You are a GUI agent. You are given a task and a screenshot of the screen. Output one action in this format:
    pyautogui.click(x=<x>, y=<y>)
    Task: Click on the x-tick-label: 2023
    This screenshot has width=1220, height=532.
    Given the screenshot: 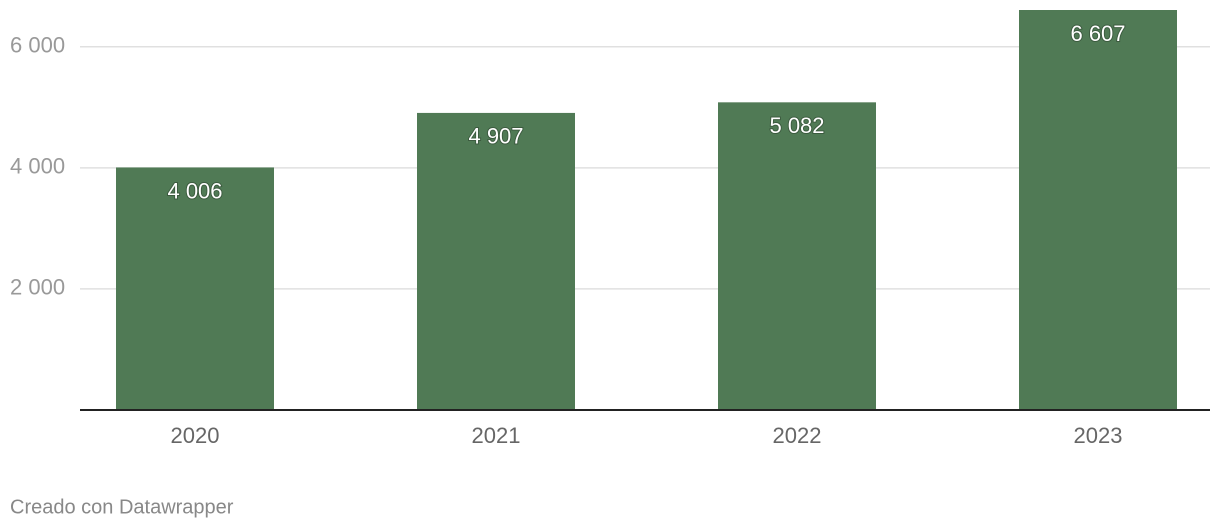 What is the action you would take?
    pyautogui.click(x=1098, y=435)
    